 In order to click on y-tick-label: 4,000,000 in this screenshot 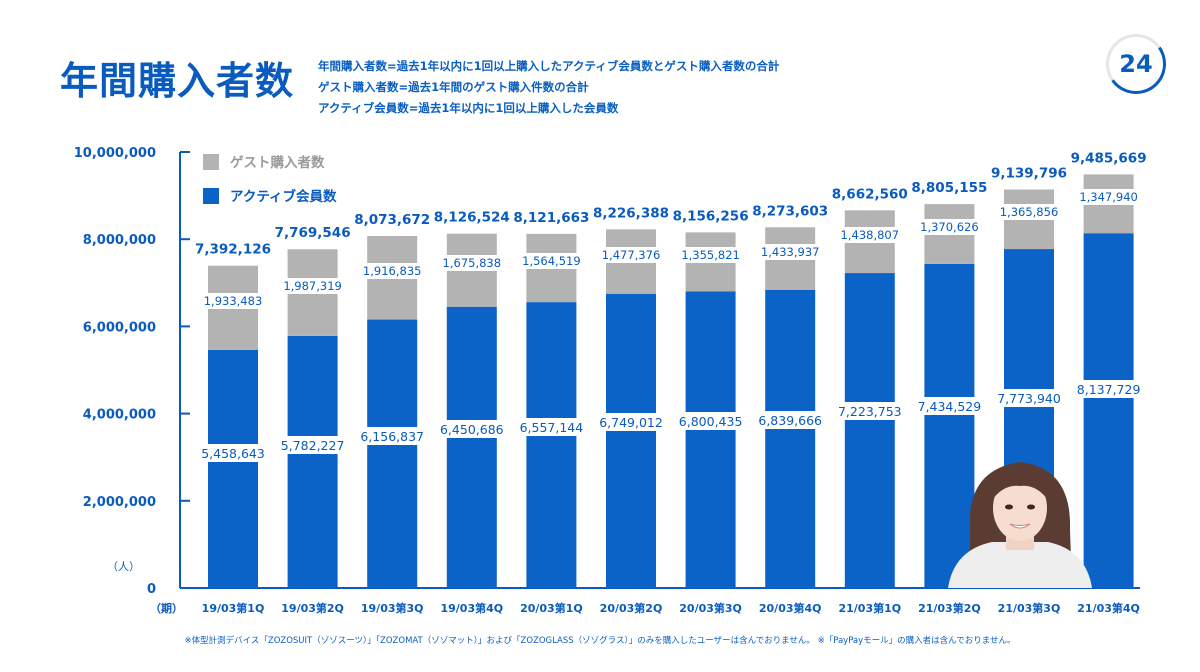, I will do `click(119, 415)`.